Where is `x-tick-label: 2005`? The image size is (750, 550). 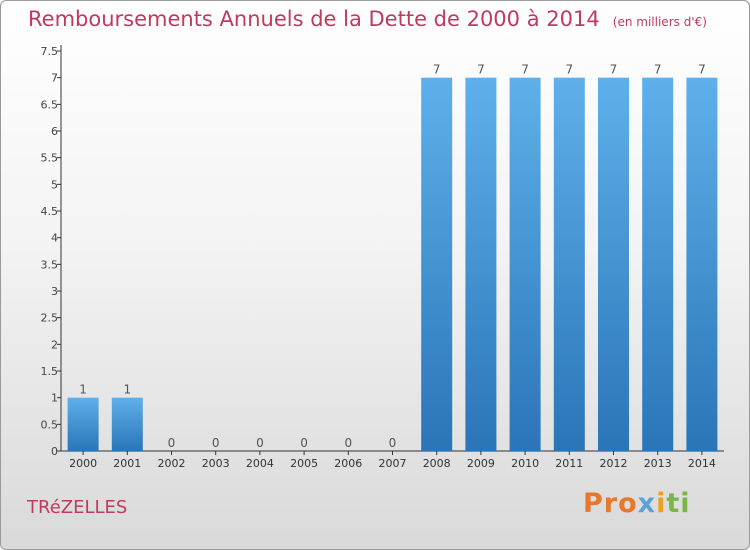
x-tick-label: 2005 is located at coordinates (304, 463).